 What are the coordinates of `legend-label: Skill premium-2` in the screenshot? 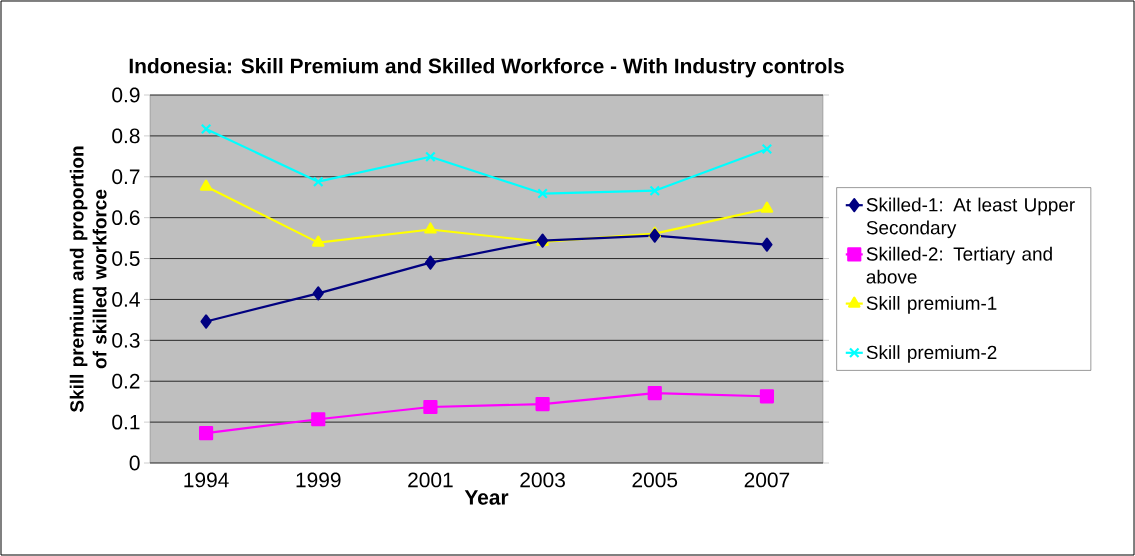 It's located at (931, 354).